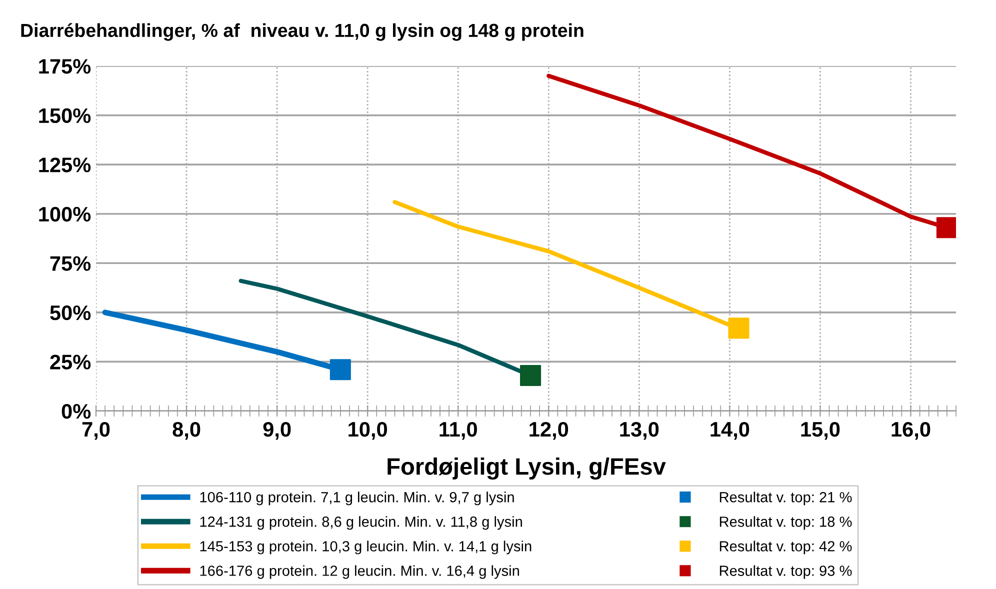  Describe the element at coordinates (302, 32) in the screenshot. I see `chart-title: Diarrébehandlinger, % af niveau v. 11,0 g lysin og 148 g protein` at that location.